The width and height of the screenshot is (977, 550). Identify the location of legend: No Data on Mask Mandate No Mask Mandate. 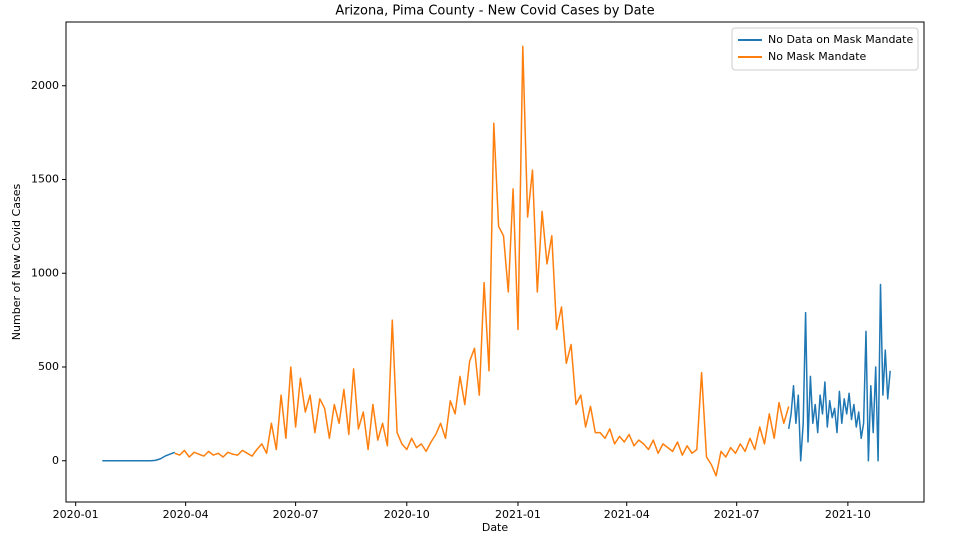
(825, 49).